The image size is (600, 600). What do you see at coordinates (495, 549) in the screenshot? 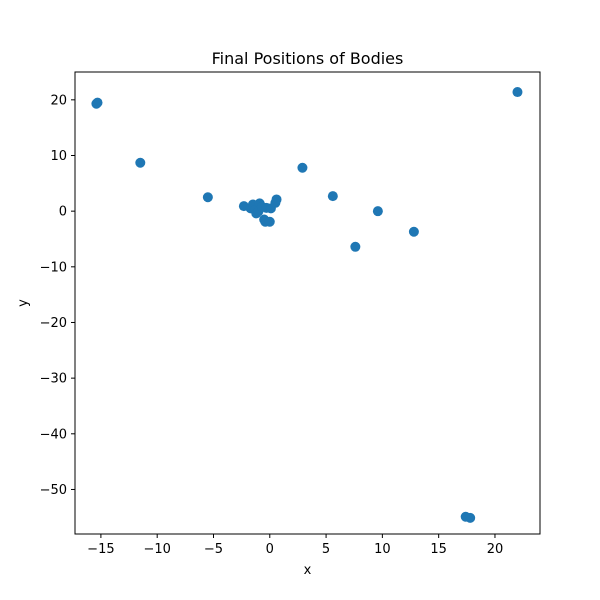
I see `x-tick-label: 20` at bounding box center [495, 549].